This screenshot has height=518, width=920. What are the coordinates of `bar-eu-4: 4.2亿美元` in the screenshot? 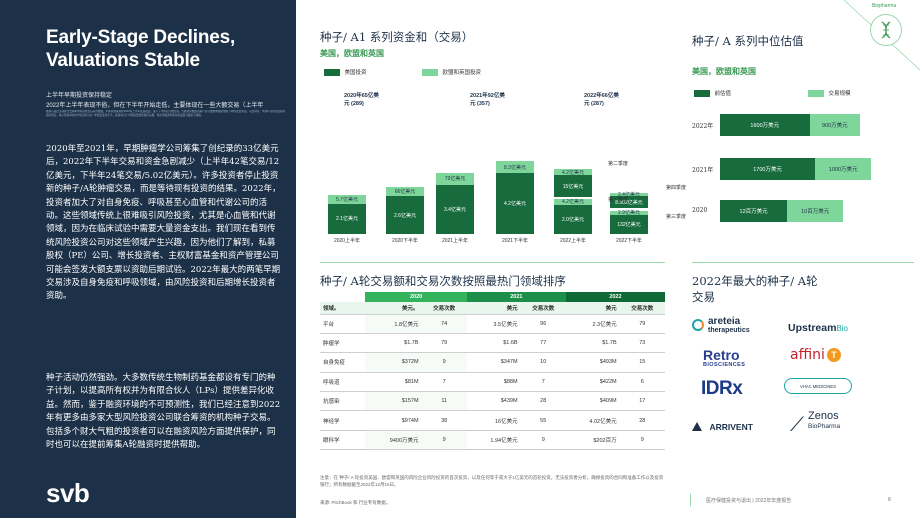 It's located at (573, 201).